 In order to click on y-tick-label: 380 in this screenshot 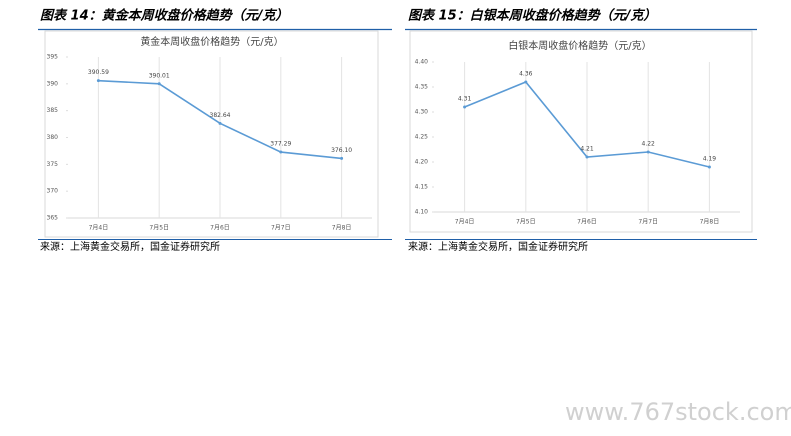, I will do `click(53, 137)`.